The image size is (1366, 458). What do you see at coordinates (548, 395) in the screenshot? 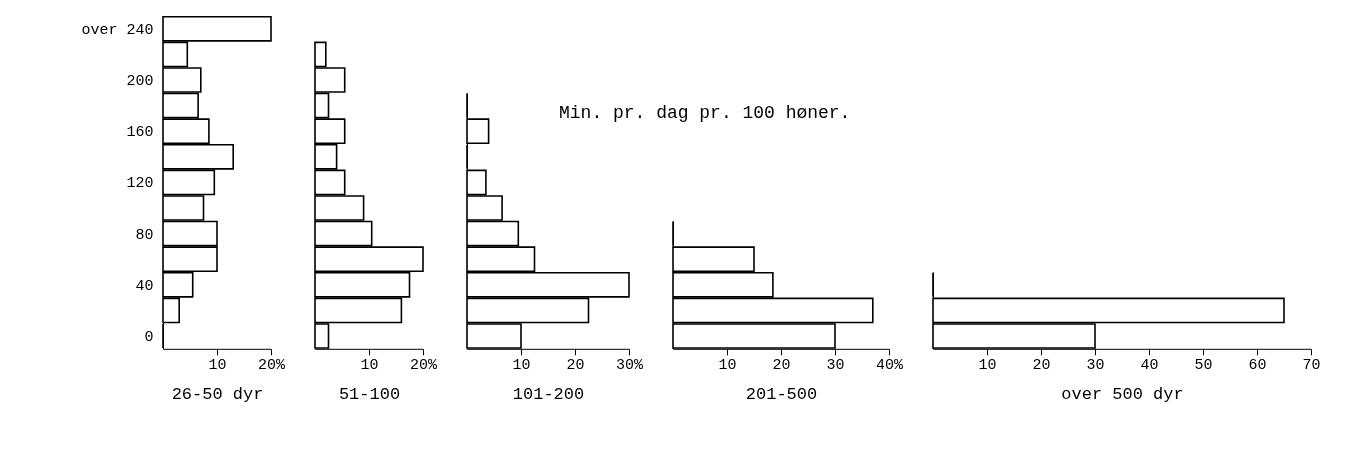
I see `x-axis-title: 101-200` at bounding box center [548, 395].